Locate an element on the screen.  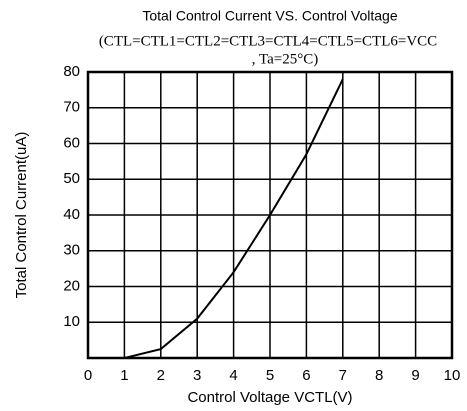
y-tick-label: 30 is located at coordinates (71, 250).